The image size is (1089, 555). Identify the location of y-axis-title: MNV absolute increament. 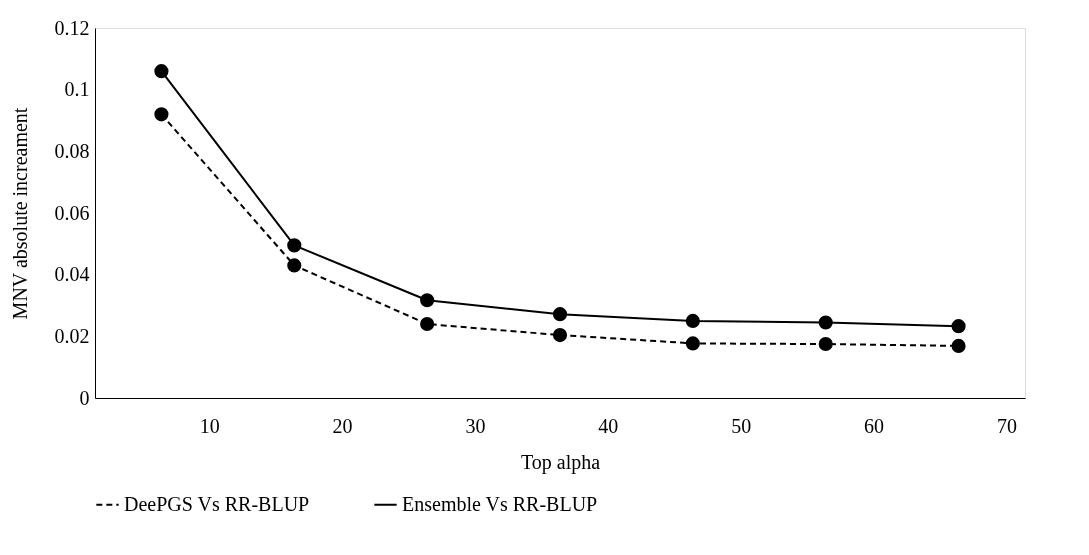
(19, 213).